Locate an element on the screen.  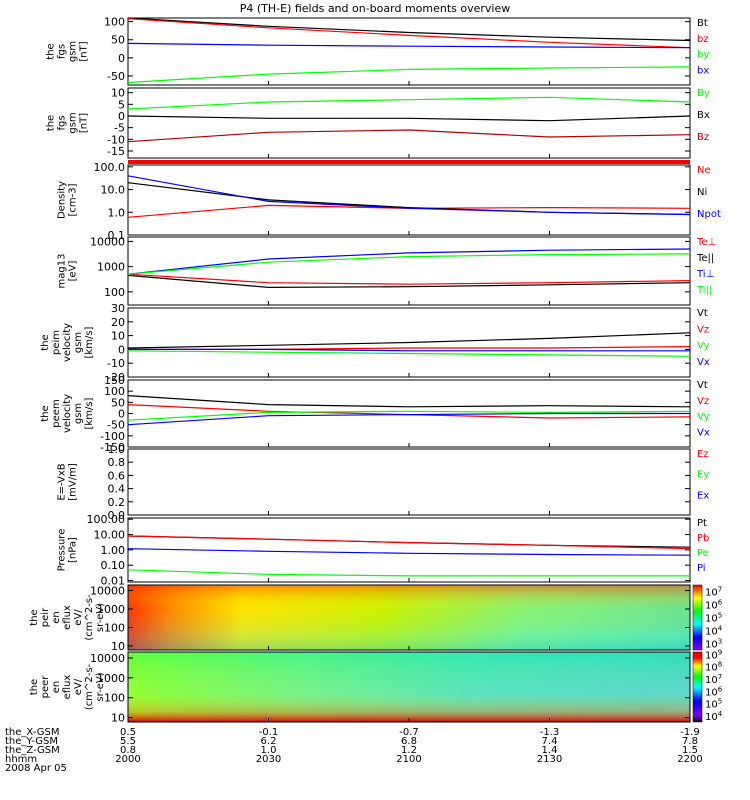
legend-entry: Vt is located at coordinates (702, 313).